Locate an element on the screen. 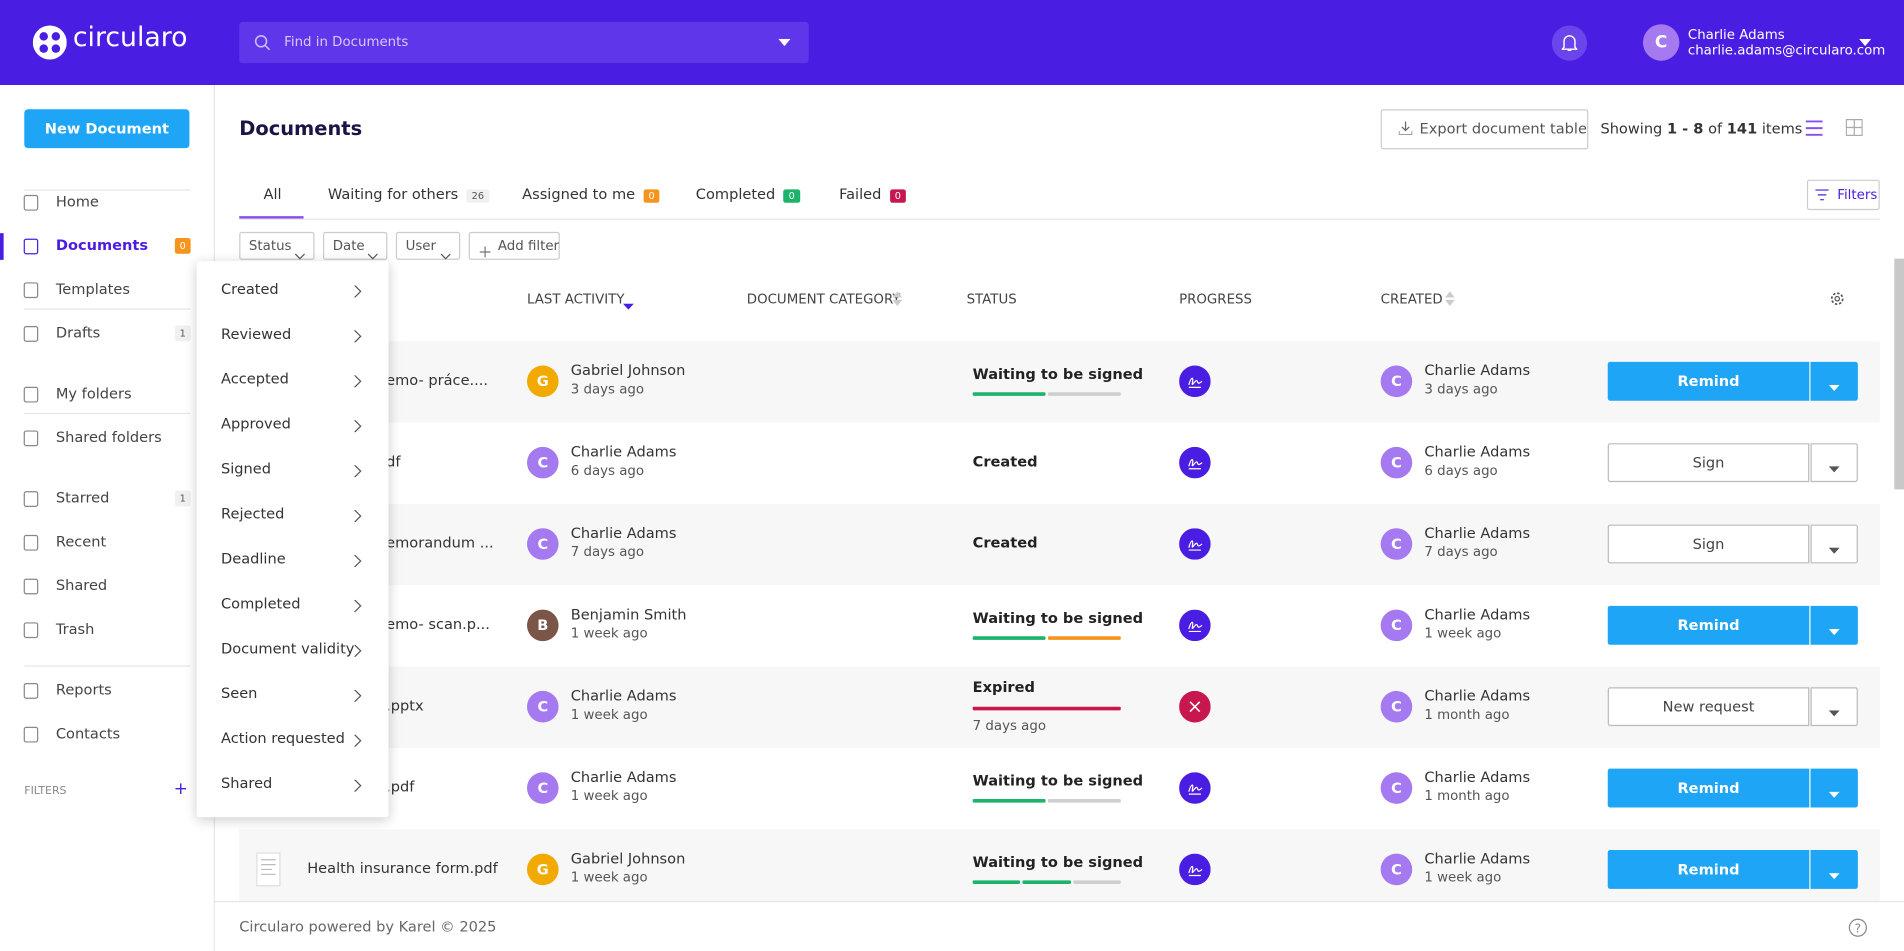 Image resolution: width=1904 pixels, height=951 pixels. dropdown-item: Created is located at coordinates (250, 289).